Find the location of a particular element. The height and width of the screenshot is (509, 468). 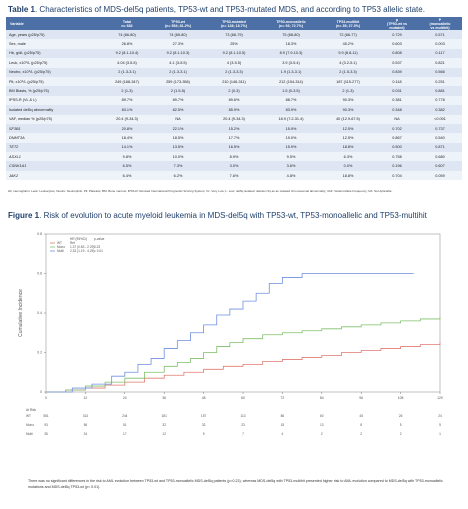

table-cell: 6.4% is located at coordinates (127, 175).